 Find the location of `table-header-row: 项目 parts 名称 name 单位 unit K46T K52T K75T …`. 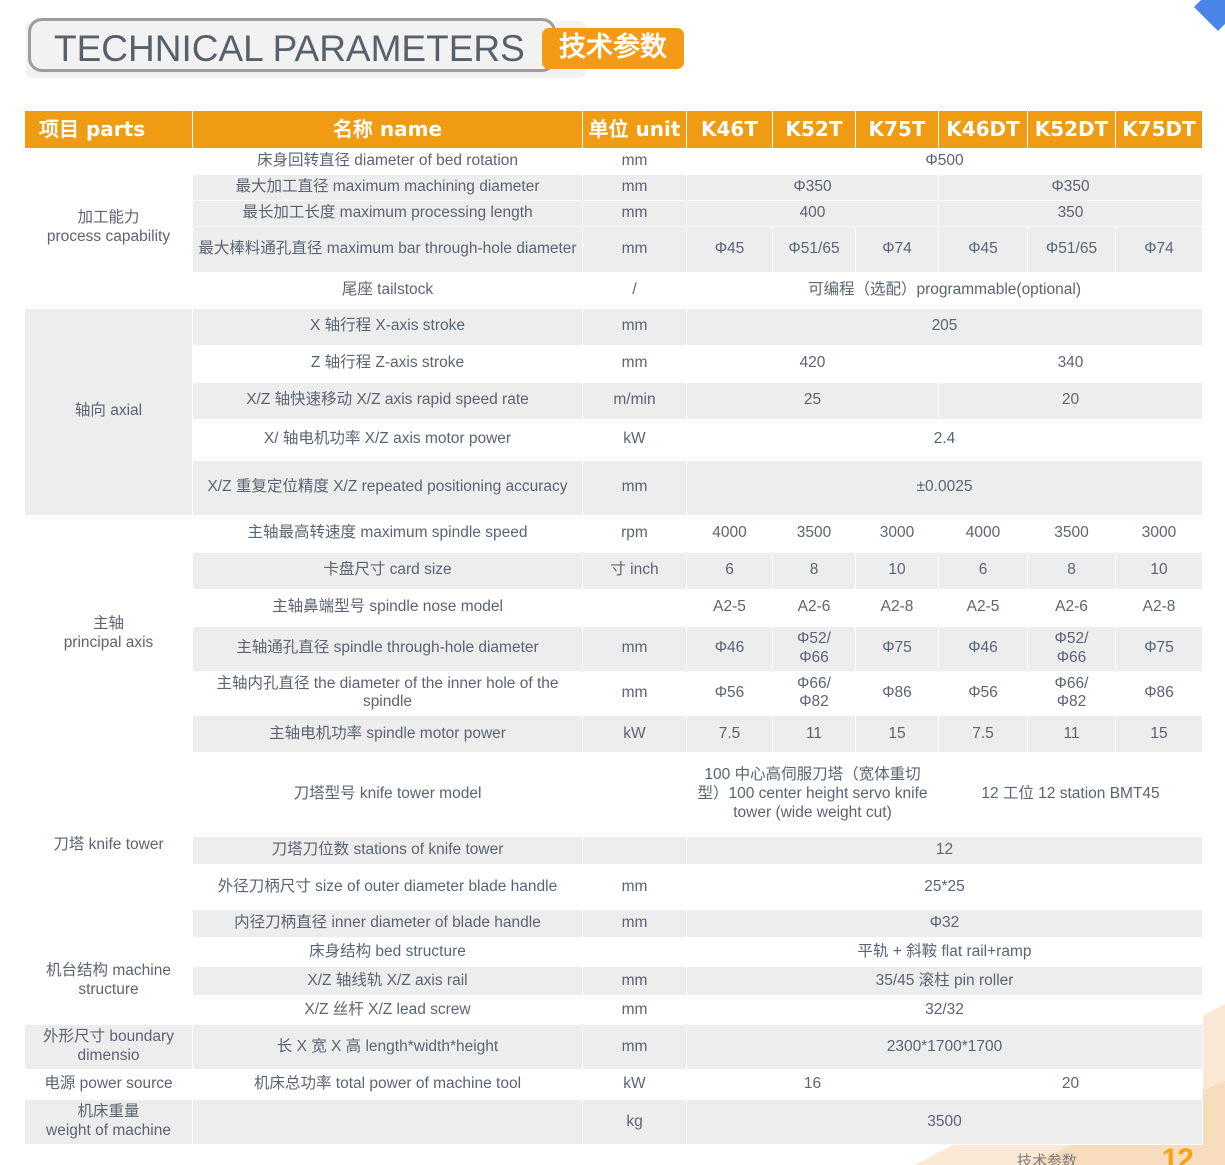

table-header-row: 项目 parts 名称 name 单位 unit K46T K52T K75T … is located at coordinates (613, 129).